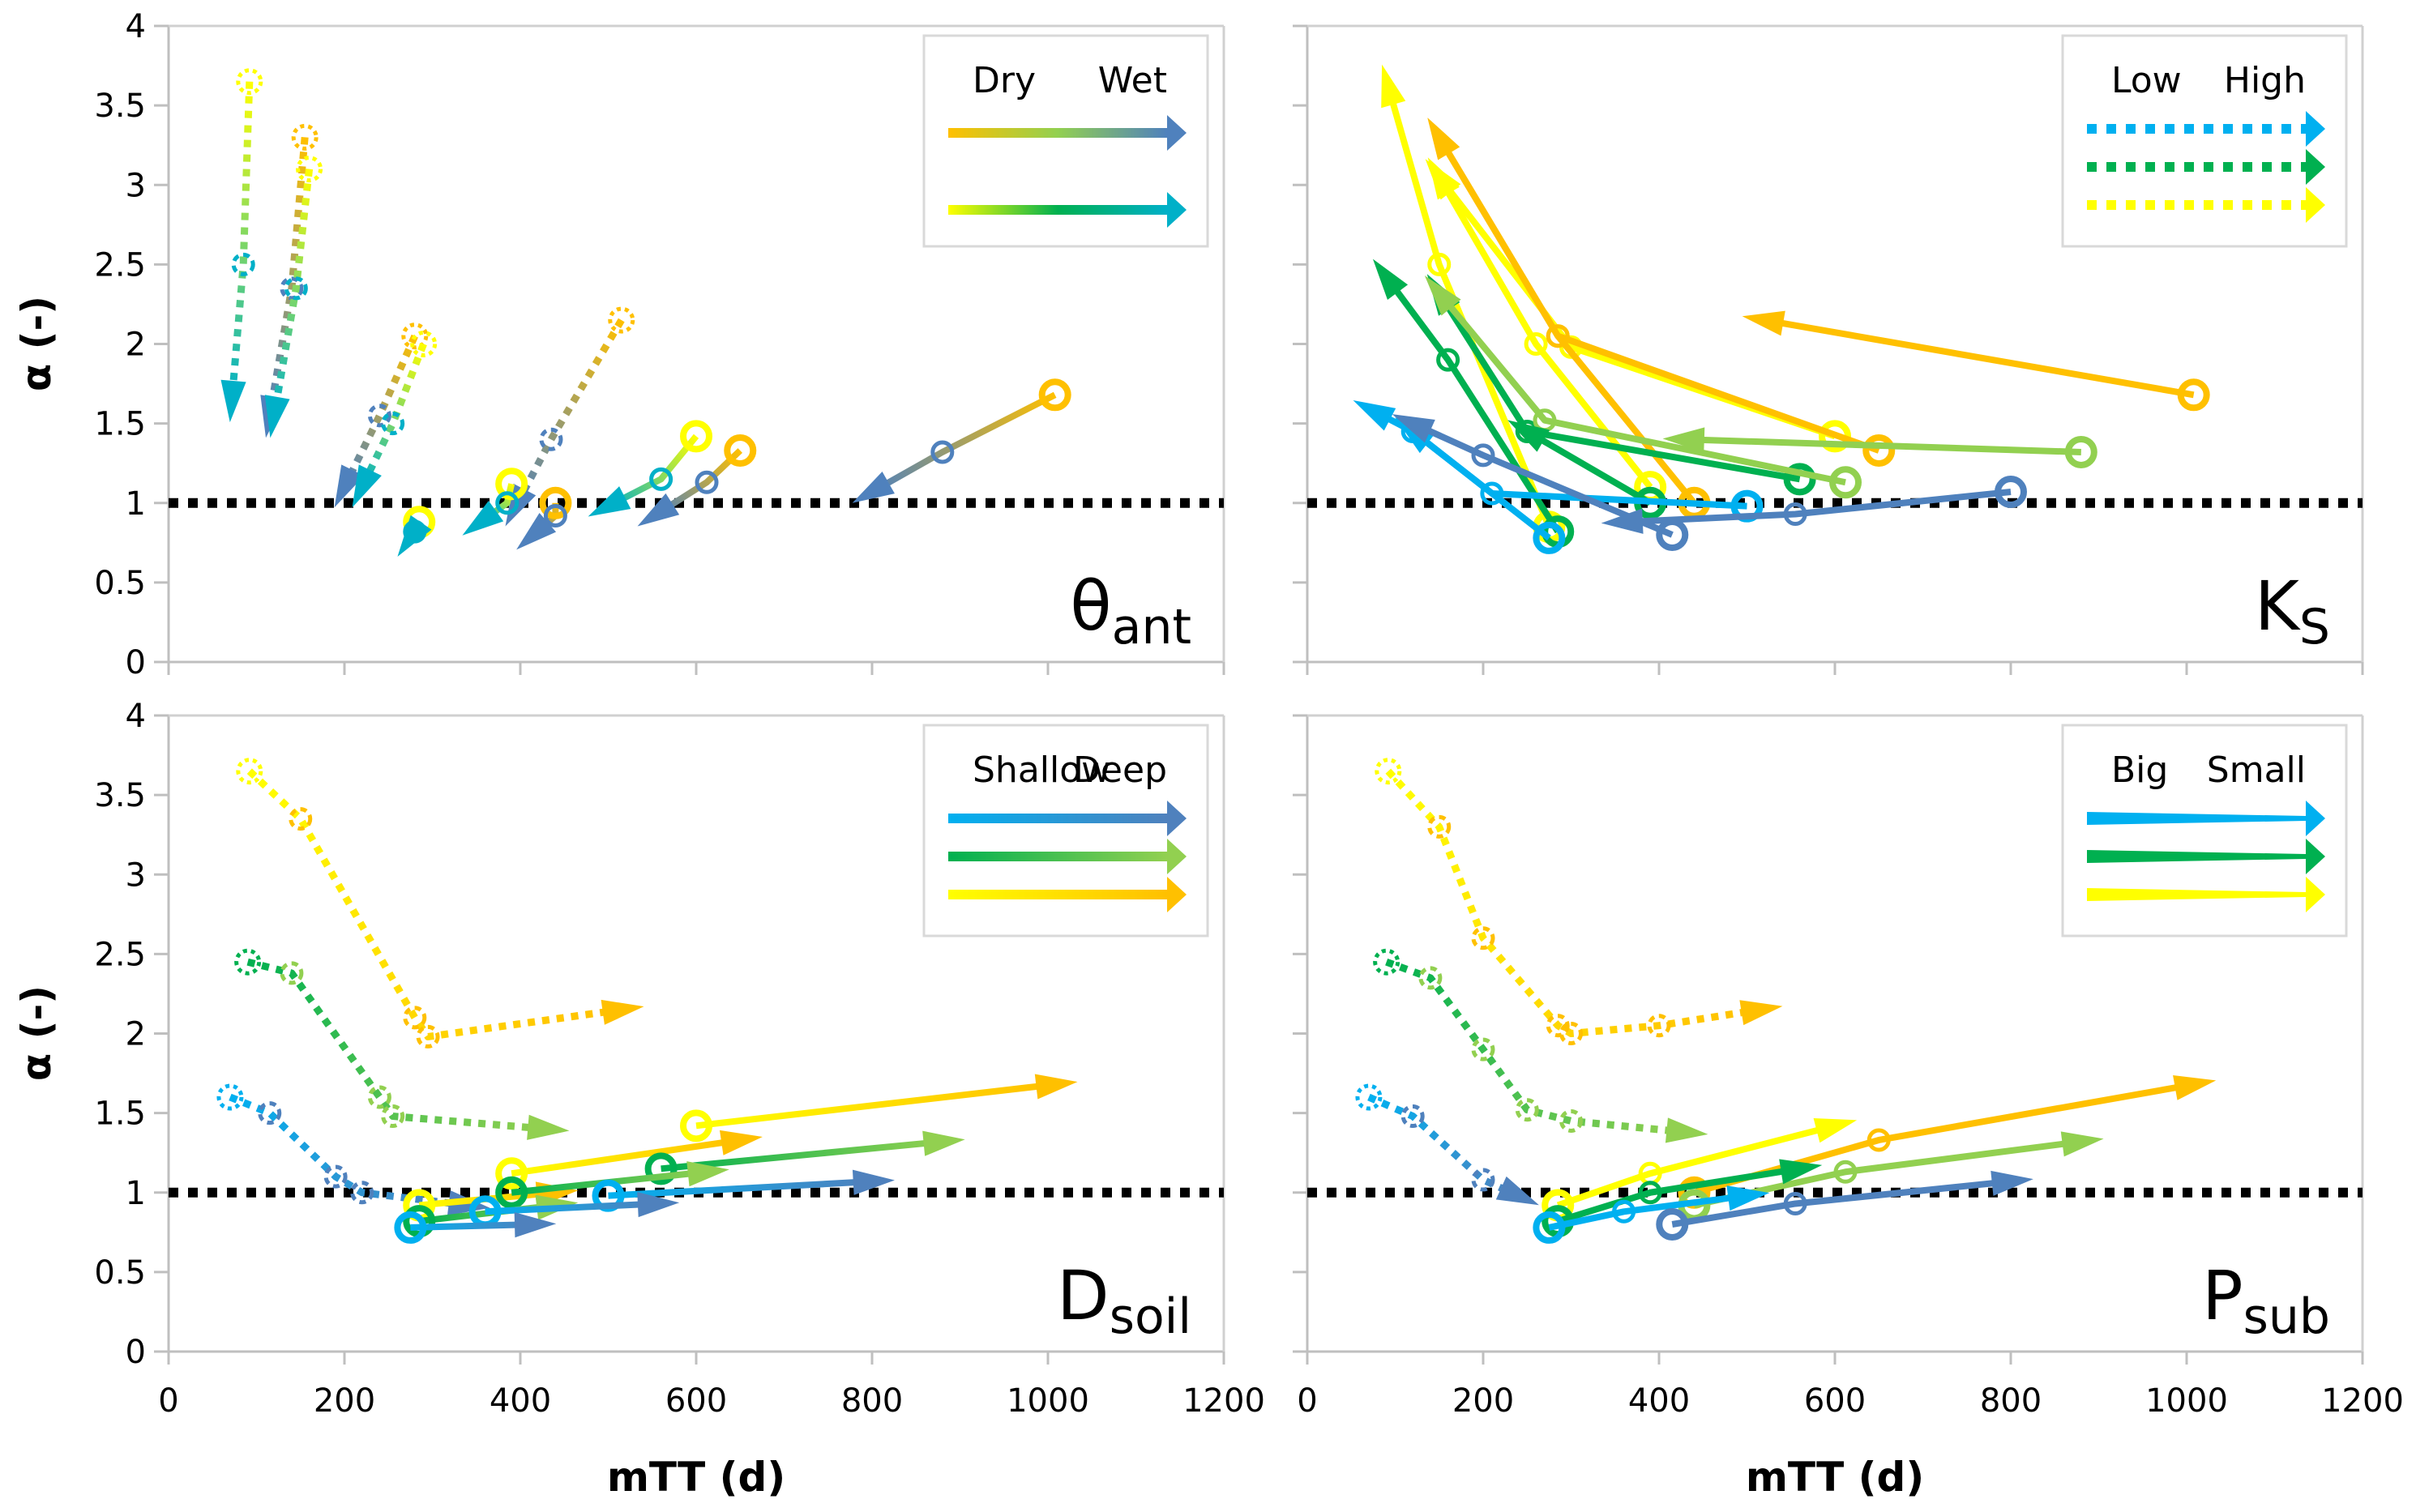 The image size is (2416, 1512). I want to click on series-yellow-solid-a, so click(879, 1108).